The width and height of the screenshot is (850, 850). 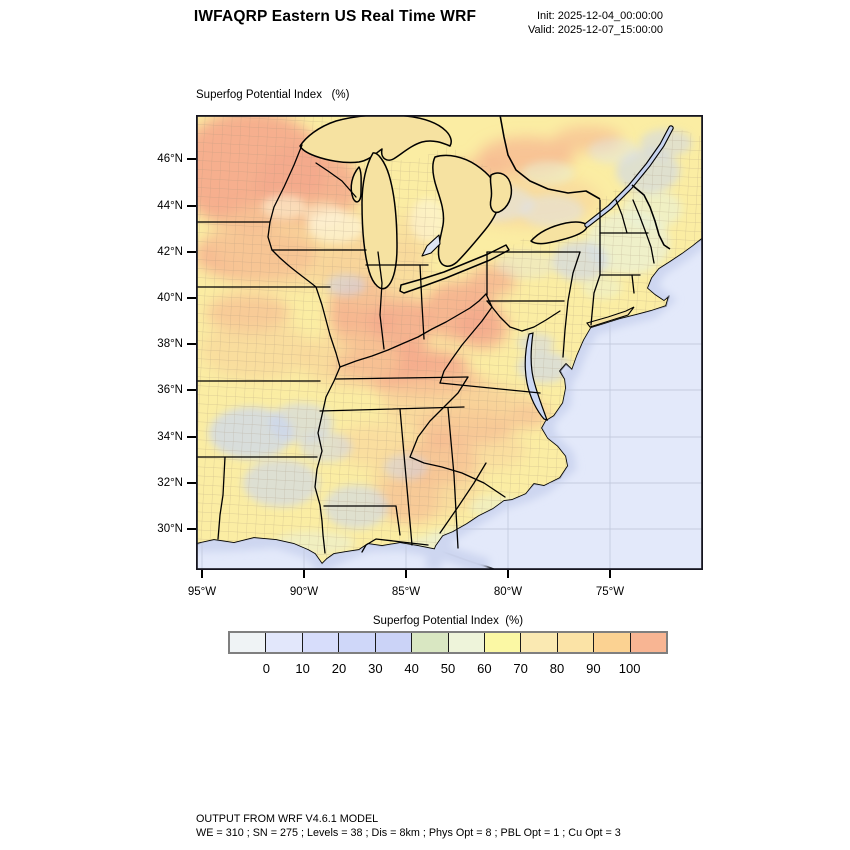 I want to click on lake-superior, so click(x=375, y=139).